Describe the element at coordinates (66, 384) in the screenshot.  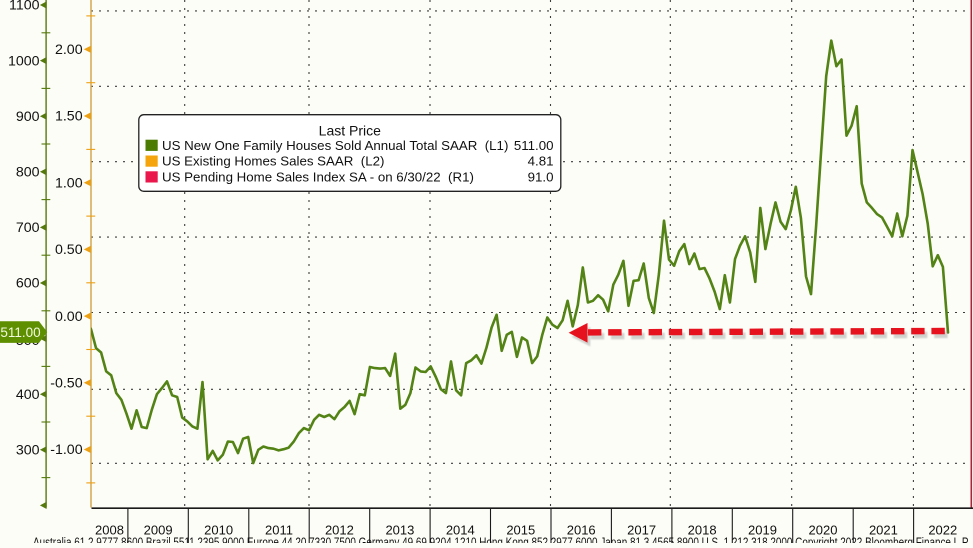
I see `svg-text: -0.50` at that location.